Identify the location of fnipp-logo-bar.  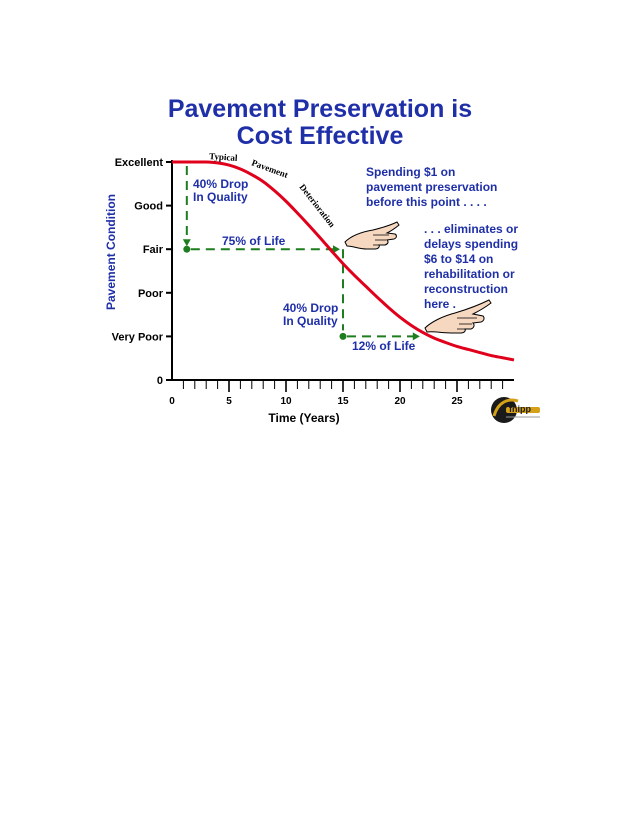
(523, 410).